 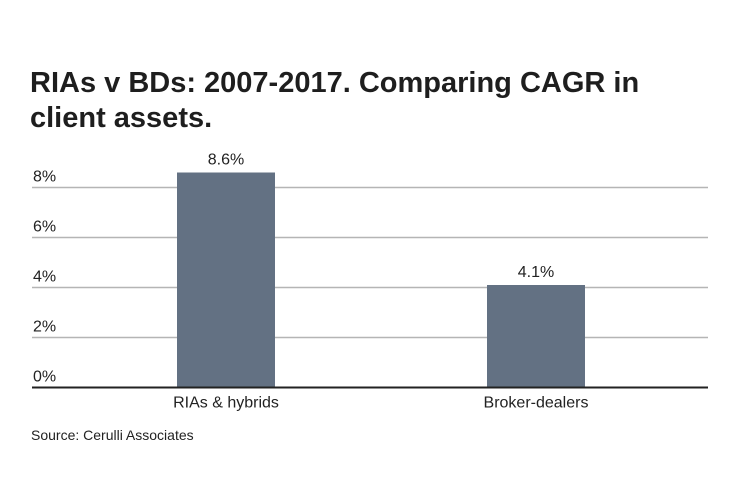 What do you see at coordinates (536, 403) in the screenshot?
I see `x-tick-label: Broker-dealers` at bounding box center [536, 403].